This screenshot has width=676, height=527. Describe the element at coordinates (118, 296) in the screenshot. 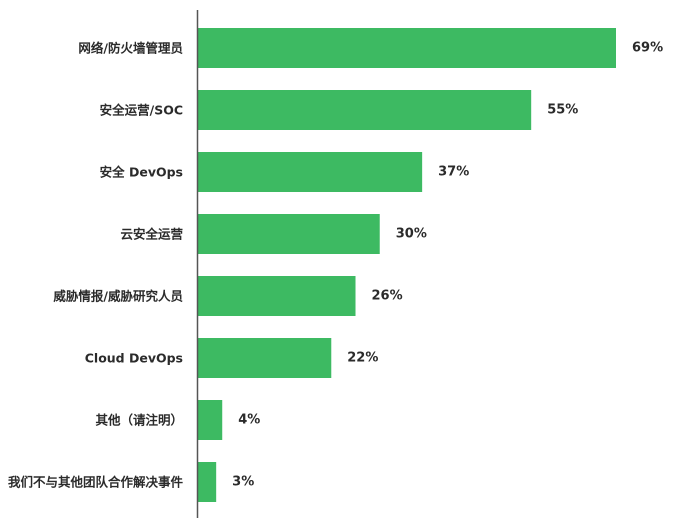

I see `category-label-4: 威胁情报/威胁研究人员` at that location.